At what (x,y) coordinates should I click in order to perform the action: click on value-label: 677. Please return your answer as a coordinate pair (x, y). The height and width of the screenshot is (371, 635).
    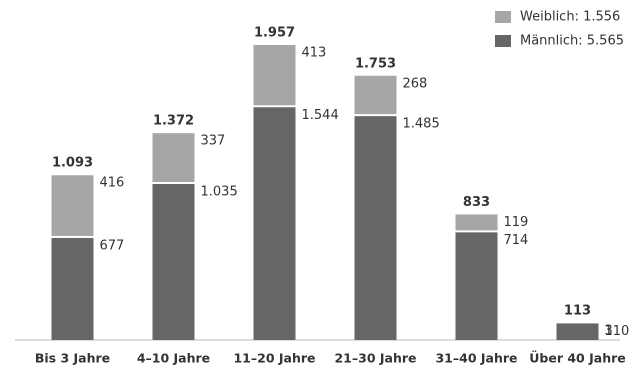
    Looking at the image, I should click on (112, 245).